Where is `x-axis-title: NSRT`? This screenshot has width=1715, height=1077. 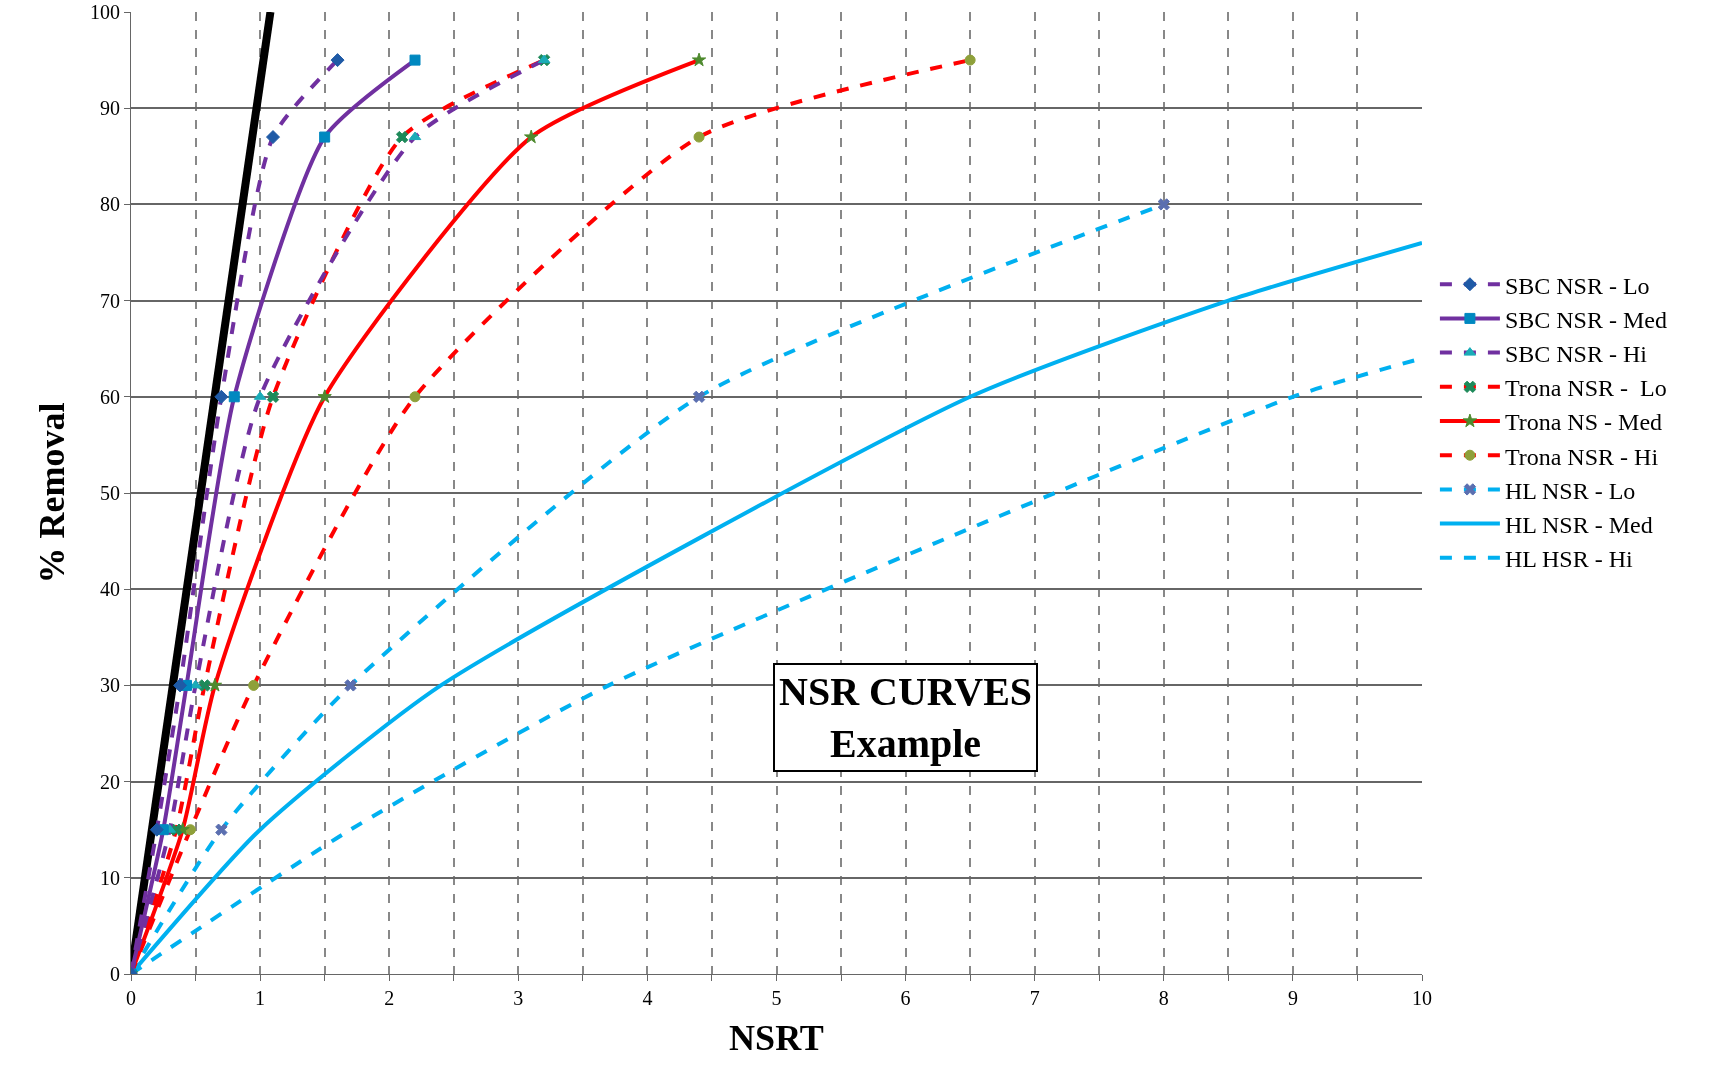
x-axis-title: NSRT is located at coordinates (776, 1037).